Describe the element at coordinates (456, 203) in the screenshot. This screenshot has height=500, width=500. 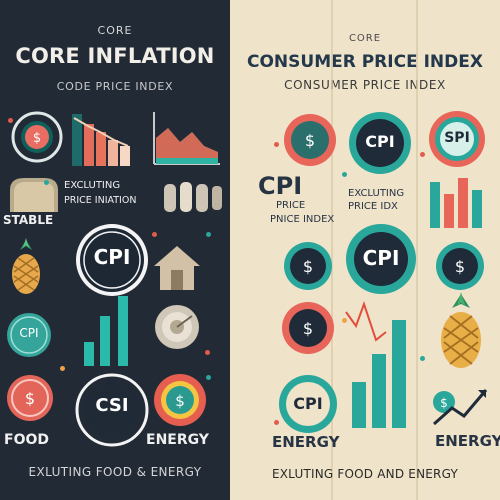
I see `right-bar-chart-icon` at that location.